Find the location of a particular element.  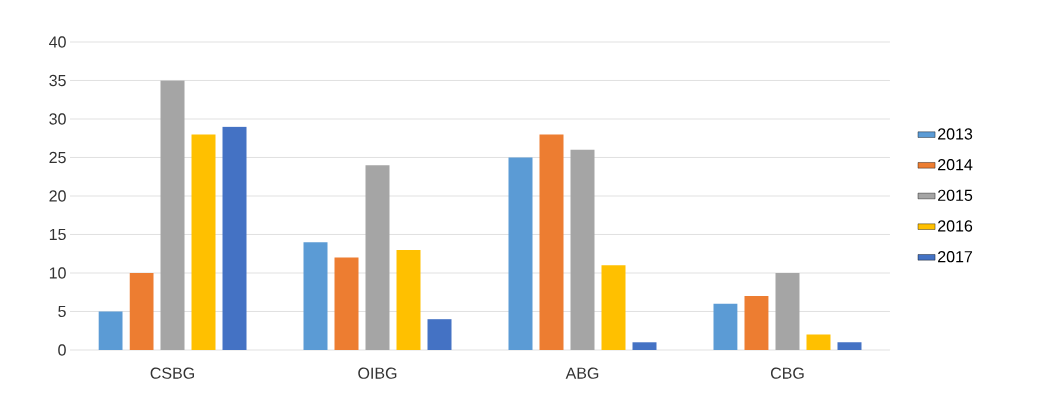

x-tick-label: ABG is located at coordinates (582, 373).